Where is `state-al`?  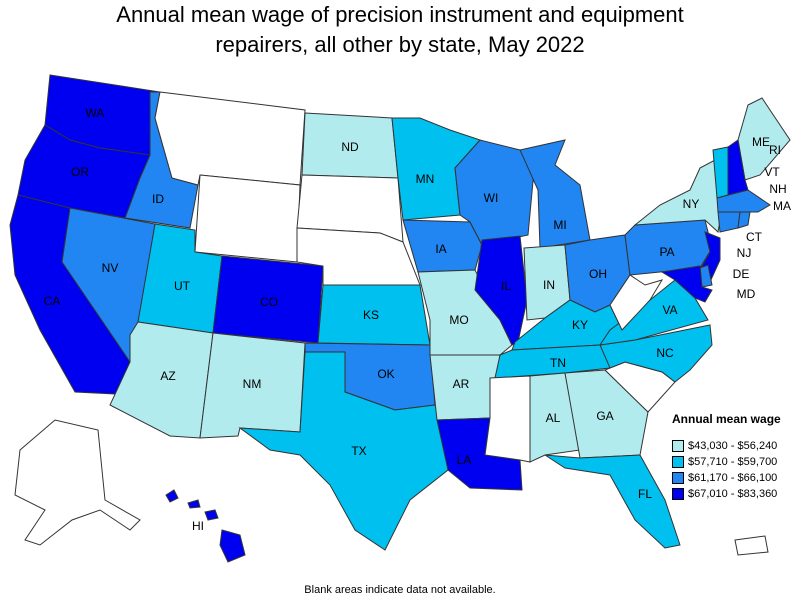 state-al is located at coordinates (555, 417).